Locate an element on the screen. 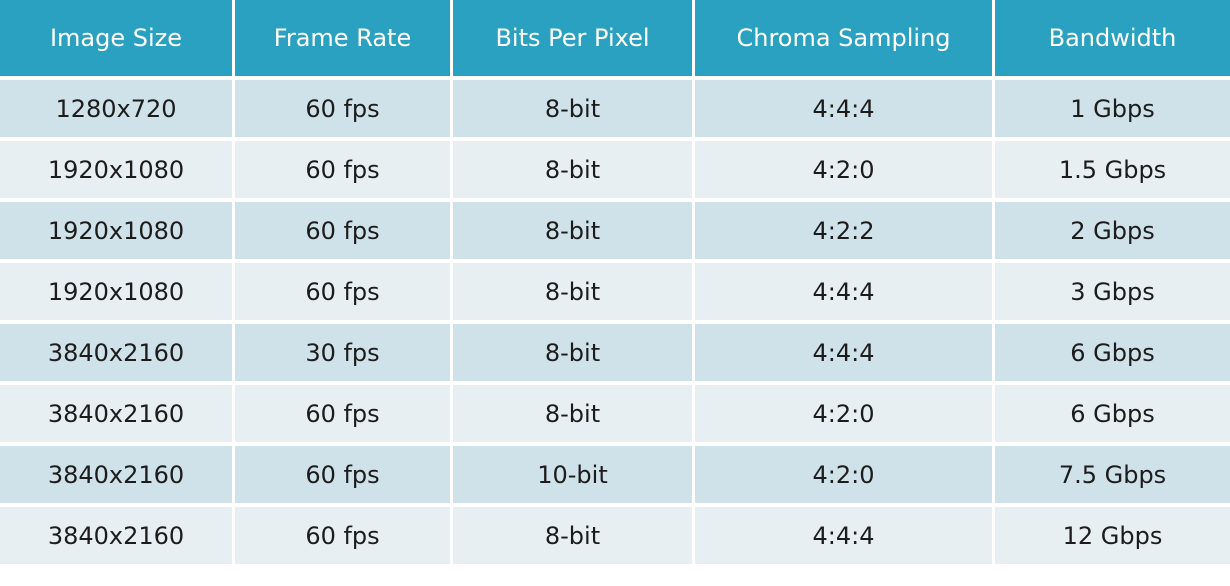 Image resolution: width=1230 pixels, height=586 pixels. table-cell: 7.5 Gbps is located at coordinates (1112, 474).